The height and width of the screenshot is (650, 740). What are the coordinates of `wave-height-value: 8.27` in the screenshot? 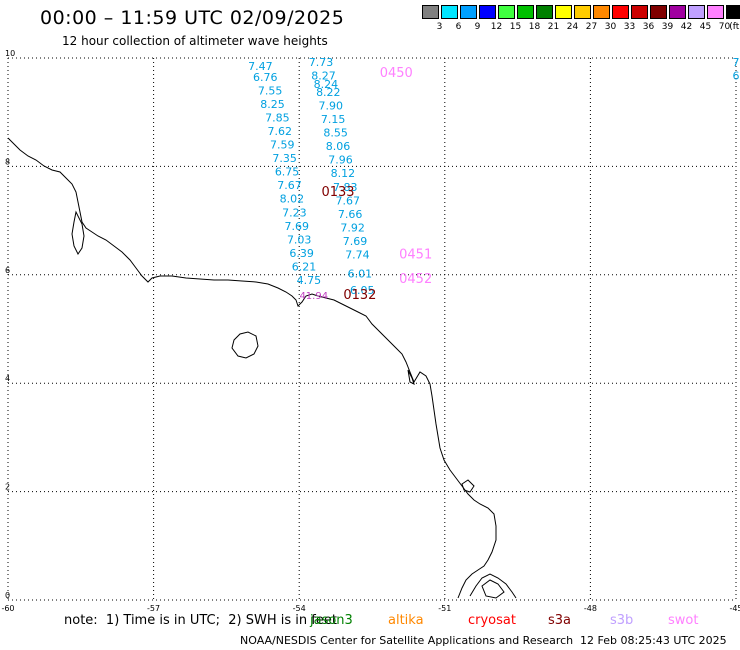 It's located at (323, 76).